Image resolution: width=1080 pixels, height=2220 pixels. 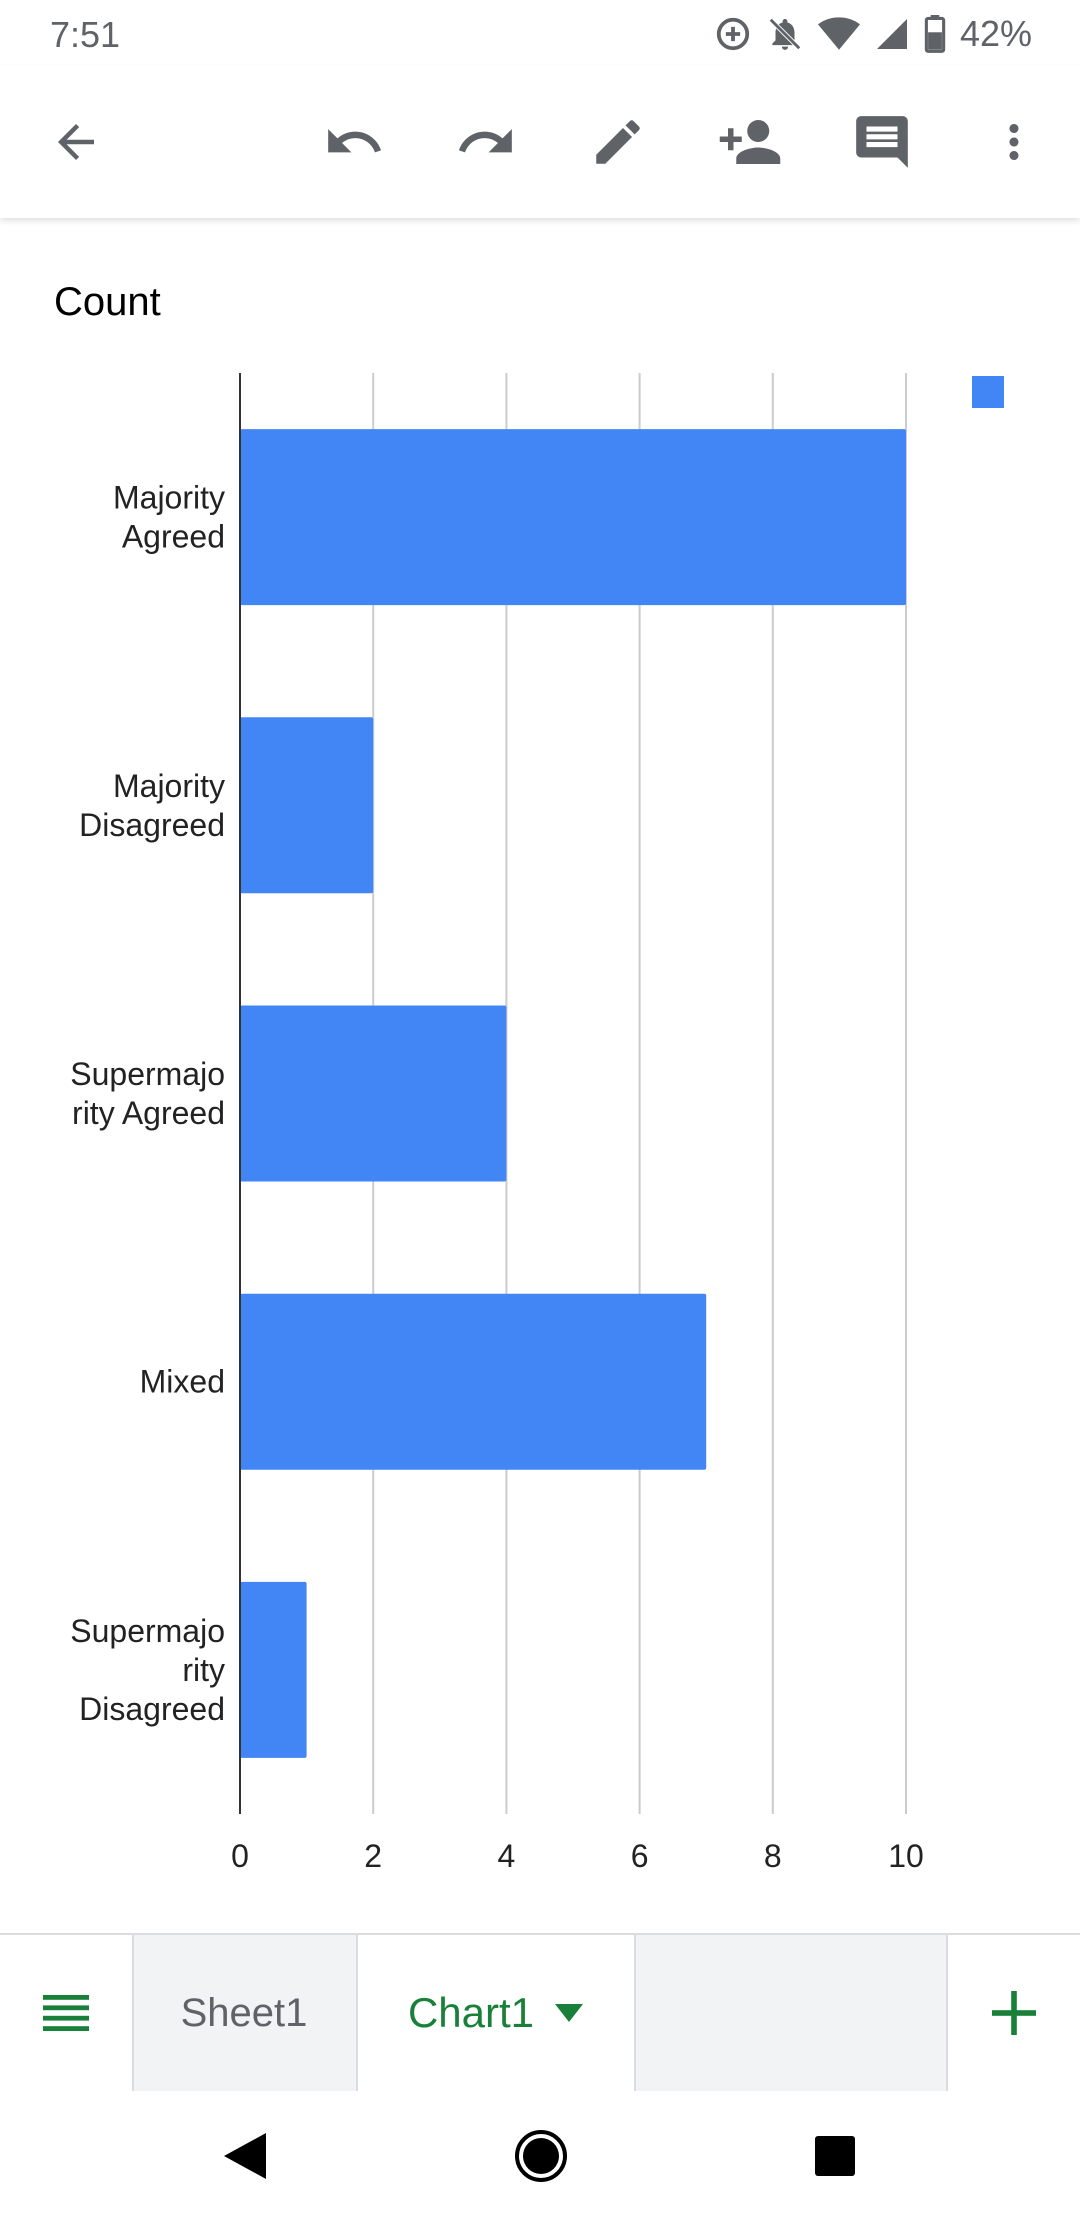 What do you see at coordinates (785, 34) in the screenshot?
I see `notifications-off-icon` at bounding box center [785, 34].